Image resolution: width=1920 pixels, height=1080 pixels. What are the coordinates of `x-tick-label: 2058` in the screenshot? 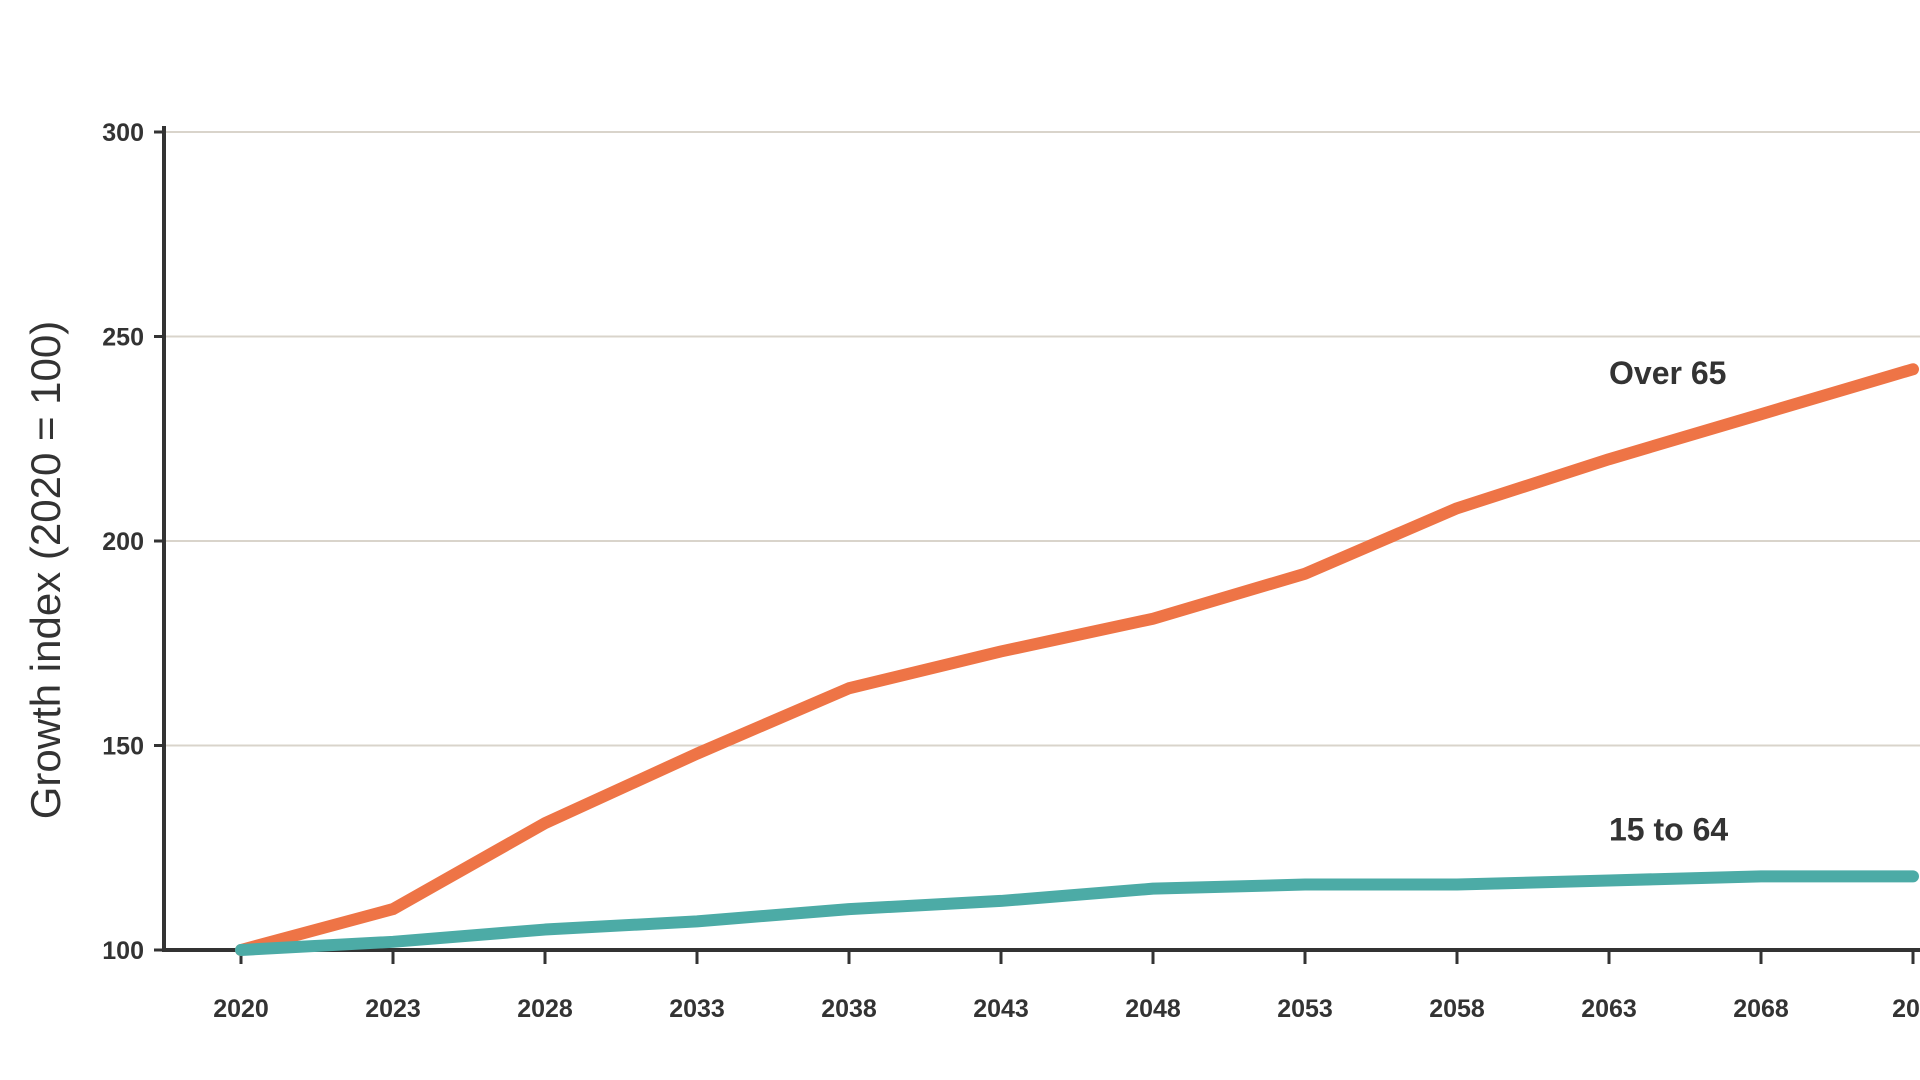 It's located at (1457, 1009).